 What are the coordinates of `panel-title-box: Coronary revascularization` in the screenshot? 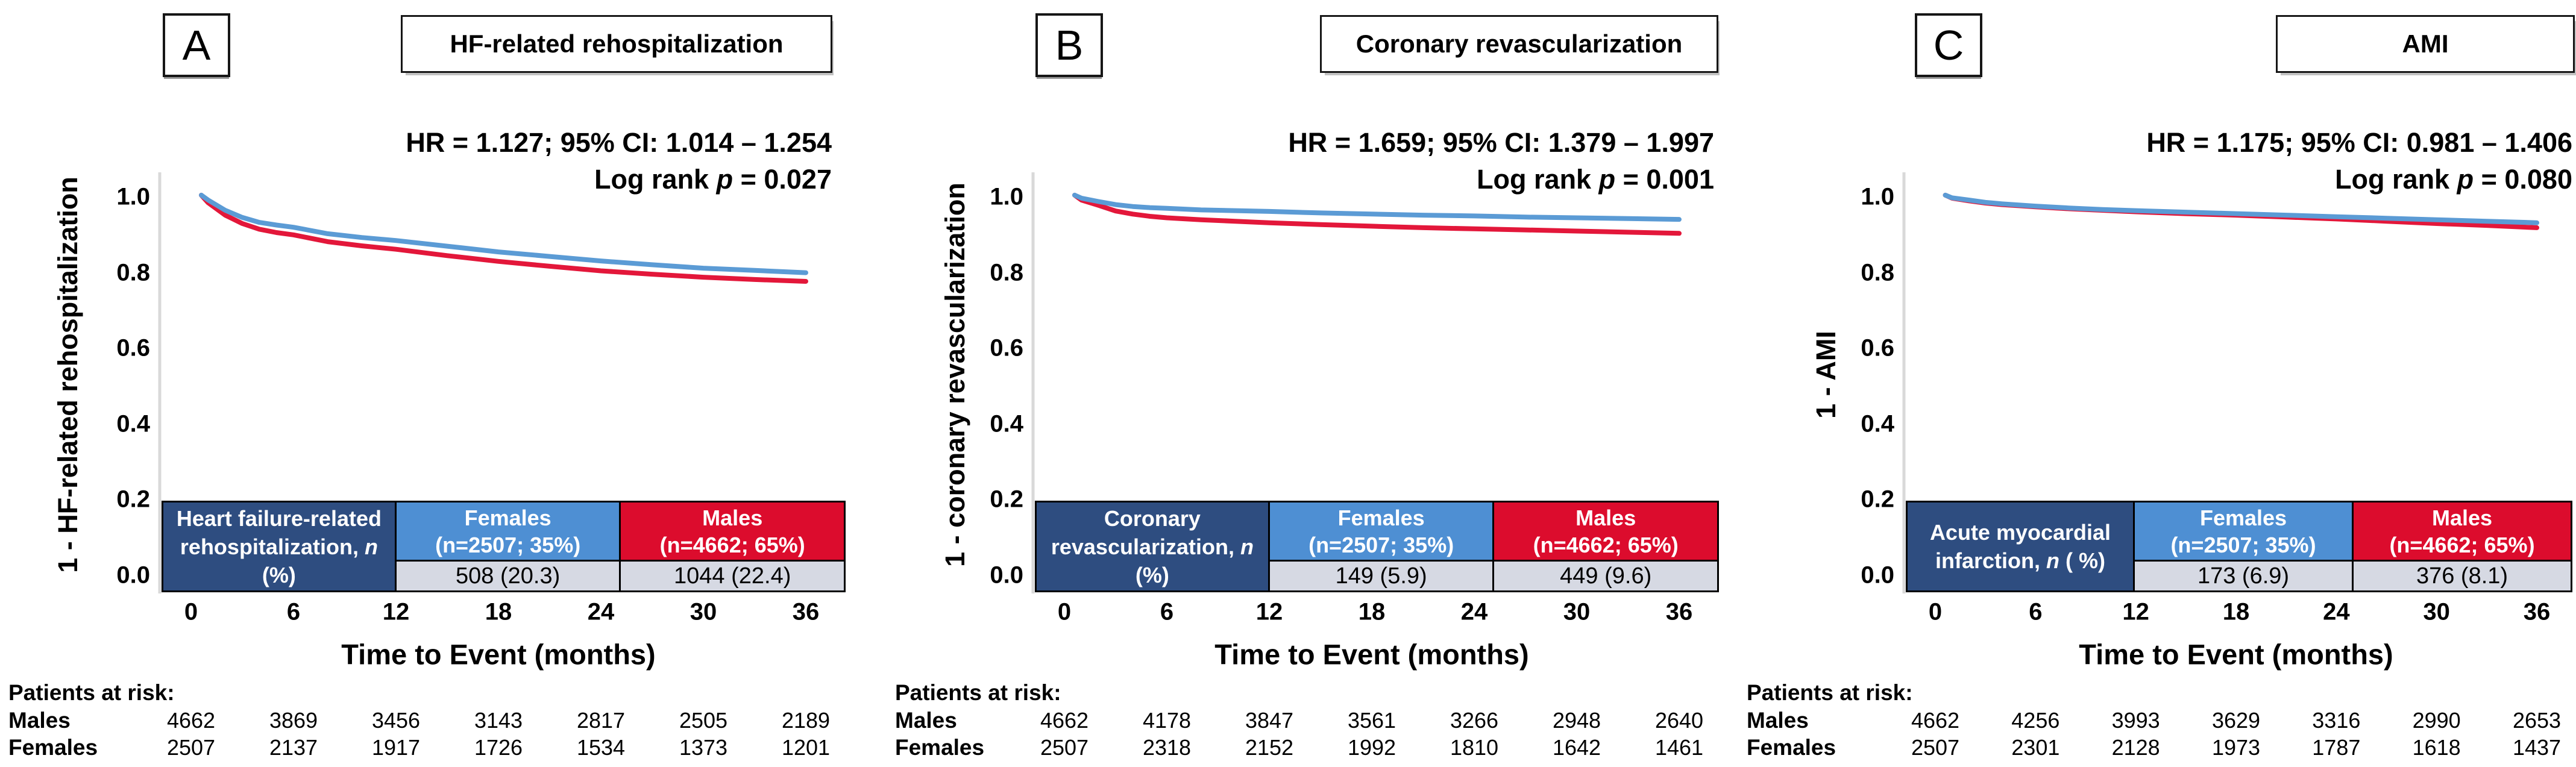 It's located at (1519, 44).